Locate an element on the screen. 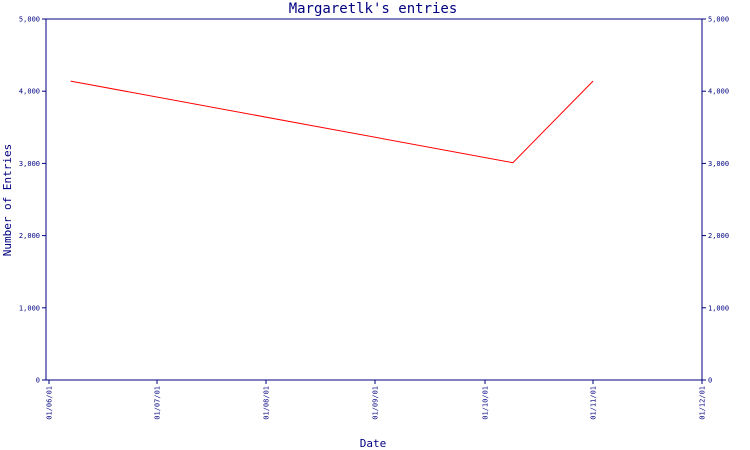  y-tick-label-right: 1,000 is located at coordinates (718, 308).